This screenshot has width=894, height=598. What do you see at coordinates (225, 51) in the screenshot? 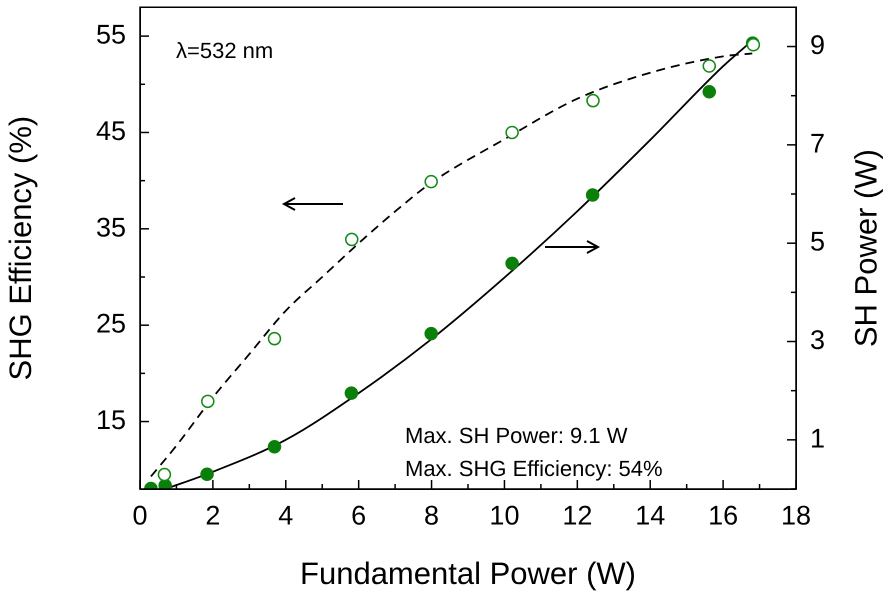
I see `annotation: λ=532 nm` at bounding box center [225, 51].